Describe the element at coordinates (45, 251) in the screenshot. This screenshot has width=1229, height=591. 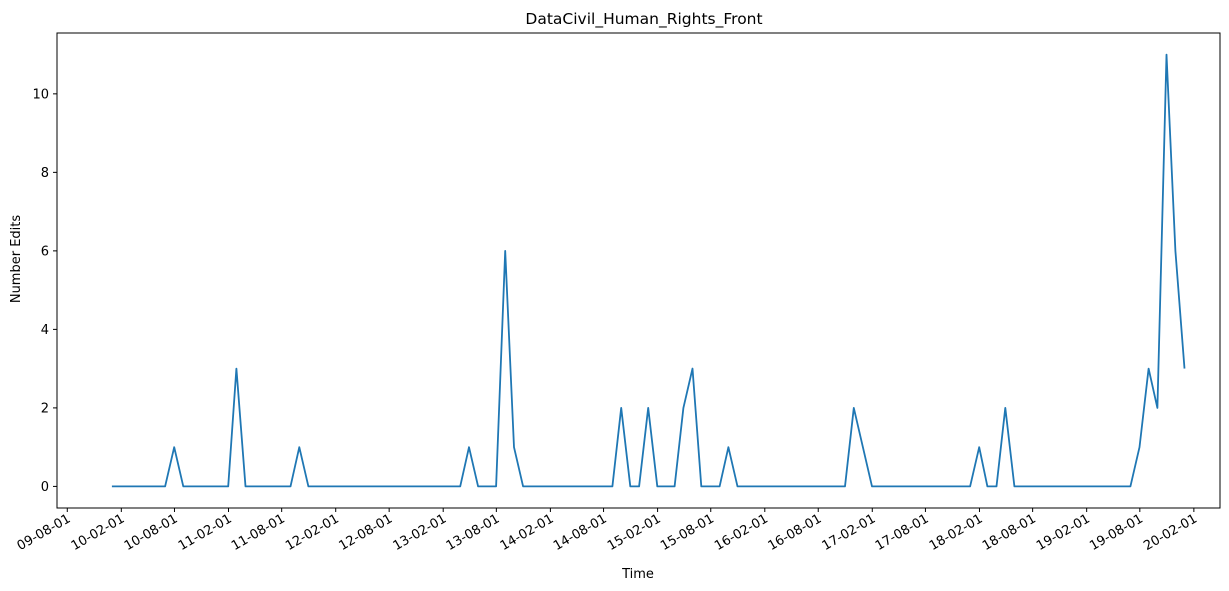
I see `y-tick-label: 6` at that location.